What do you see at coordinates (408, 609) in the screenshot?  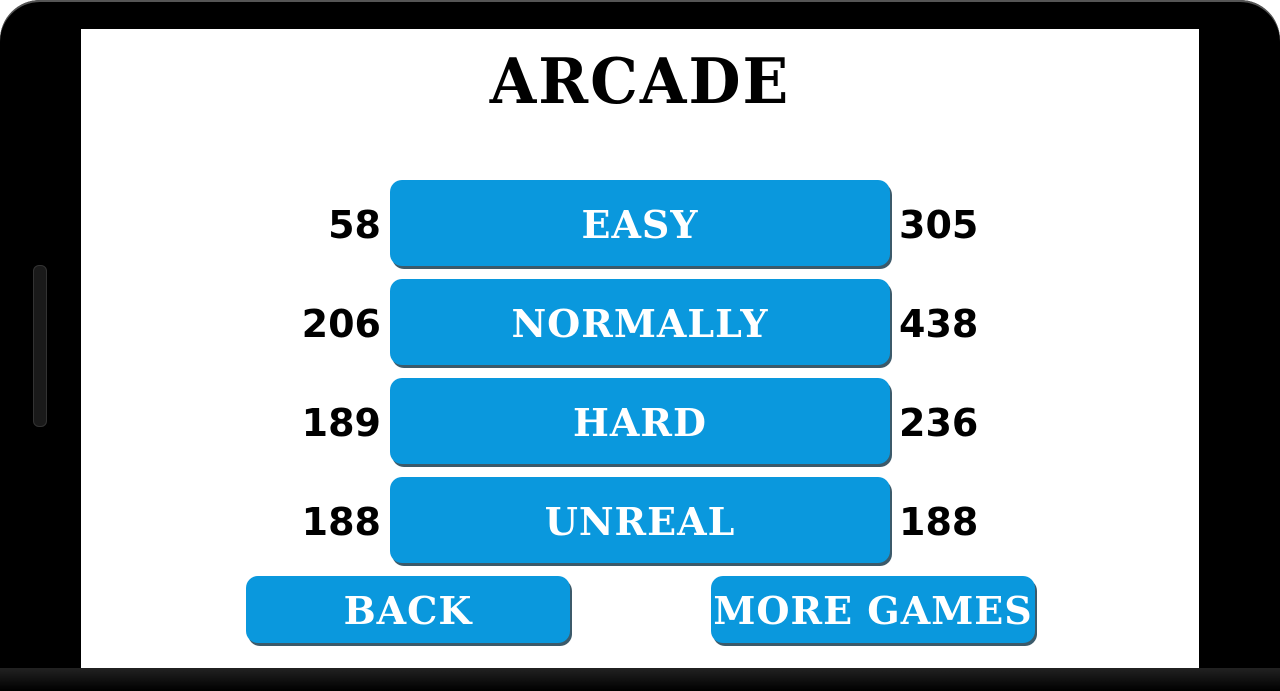 I see `back-button: BACK` at bounding box center [408, 609].